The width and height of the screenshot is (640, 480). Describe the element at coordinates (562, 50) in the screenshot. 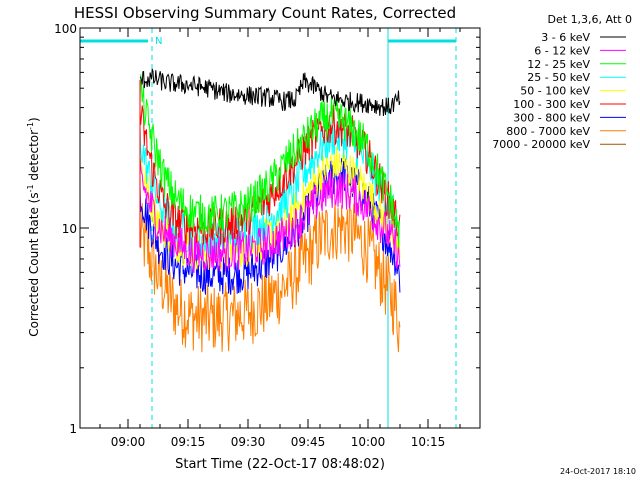

I see `legend-label: 6 - 12 keV` at that location.